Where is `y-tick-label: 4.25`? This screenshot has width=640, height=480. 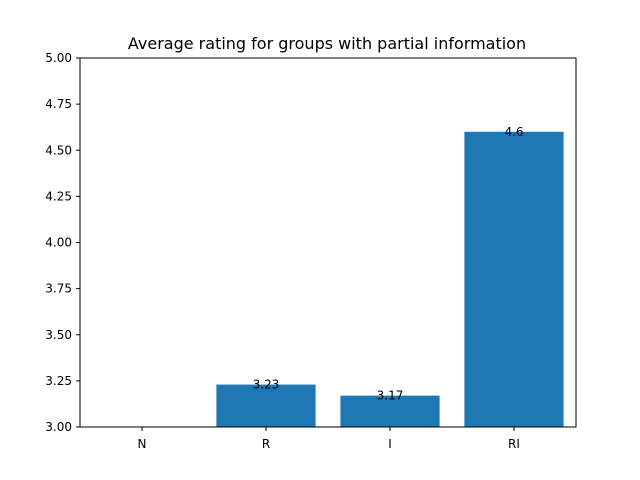 y-tick-label: 4.25 is located at coordinates (58, 196).